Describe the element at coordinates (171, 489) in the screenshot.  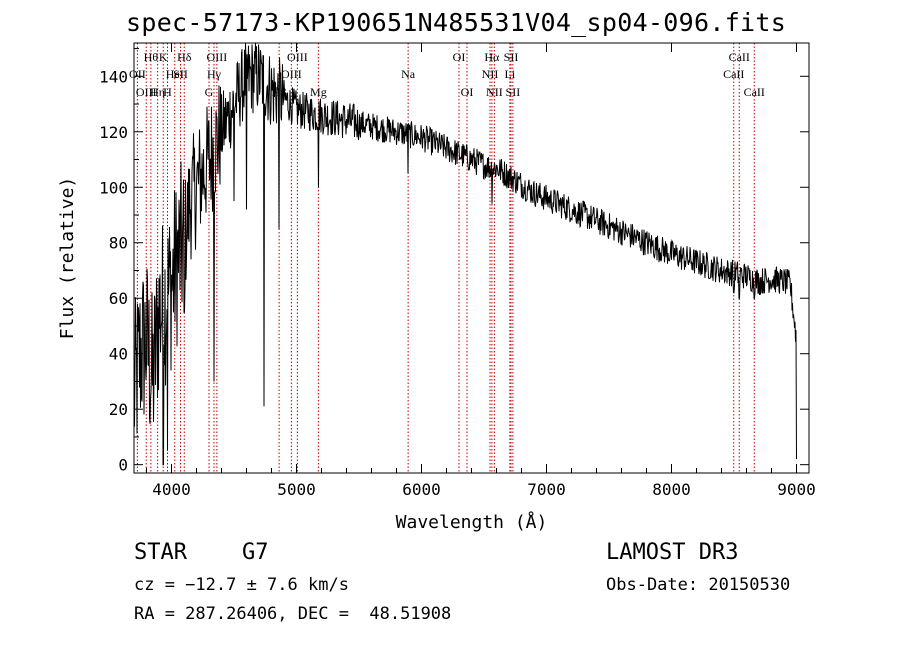
I see `x-tick-label-0: 4000` at that location.